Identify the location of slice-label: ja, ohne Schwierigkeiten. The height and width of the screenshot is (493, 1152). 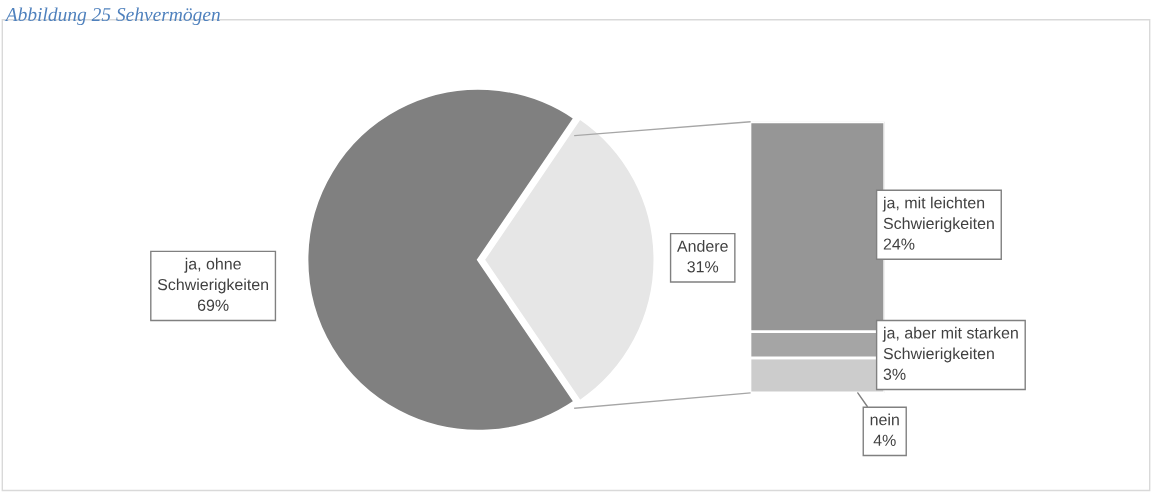
(213, 275).